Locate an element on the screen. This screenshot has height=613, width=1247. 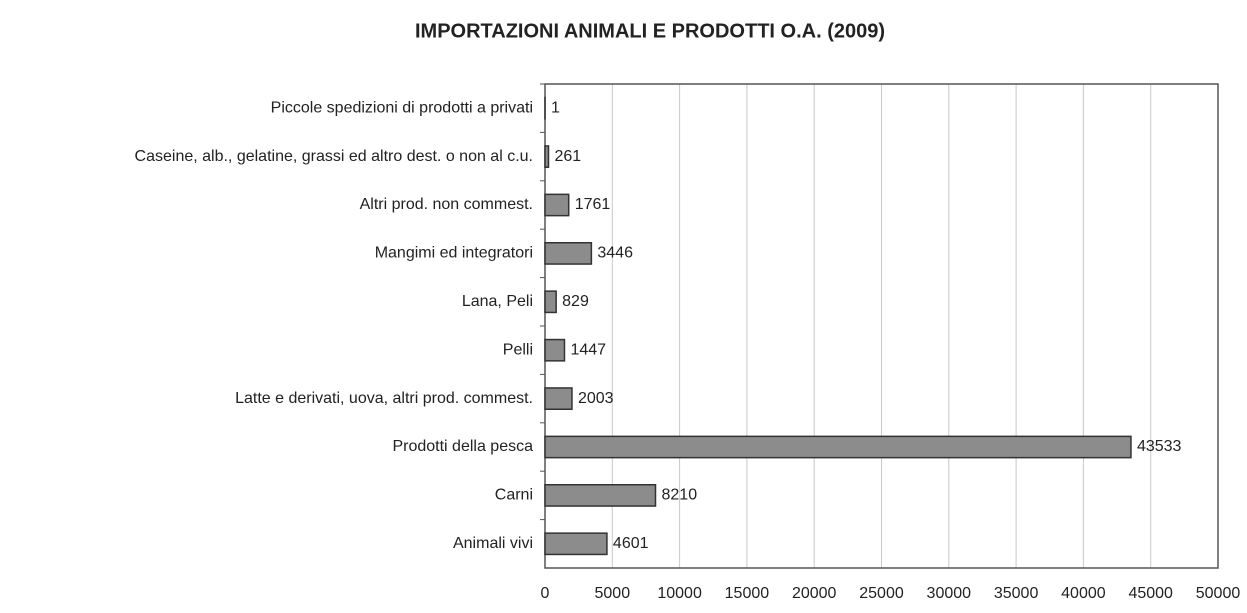
x-tick-label: 15000 is located at coordinates (747, 593).